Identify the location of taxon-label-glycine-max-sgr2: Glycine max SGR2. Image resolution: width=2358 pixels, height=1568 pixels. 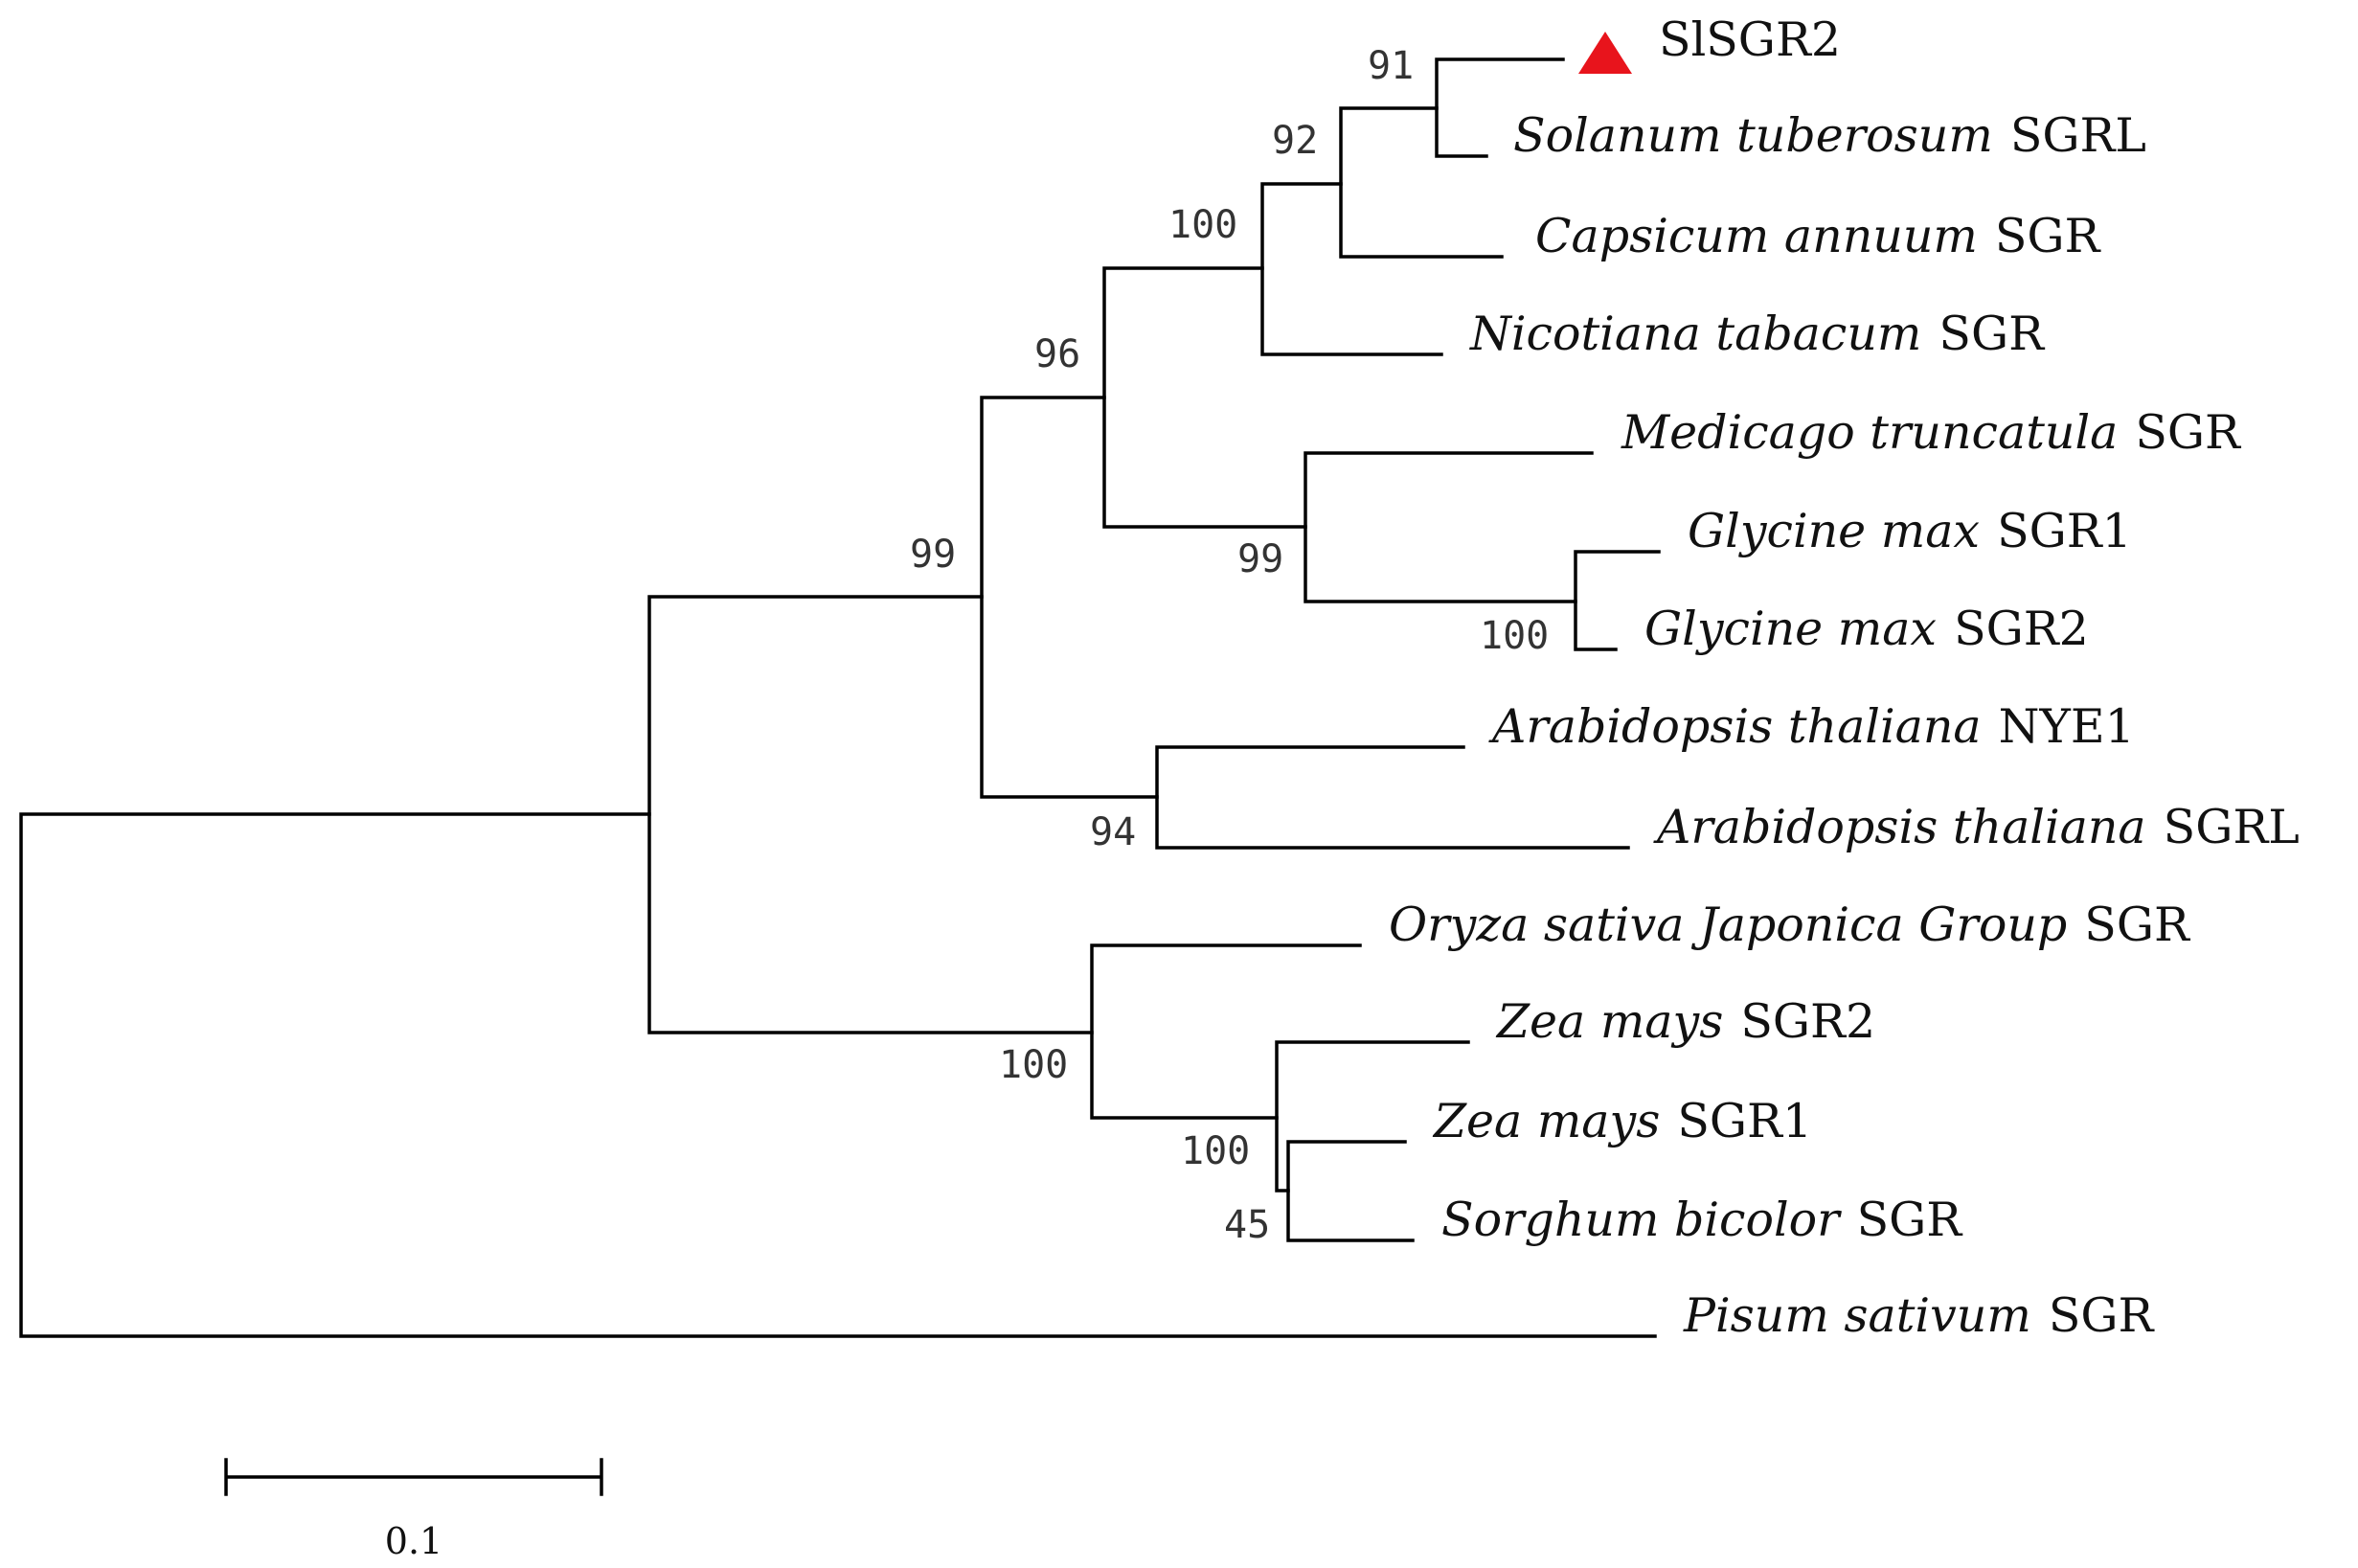
(1866, 629).